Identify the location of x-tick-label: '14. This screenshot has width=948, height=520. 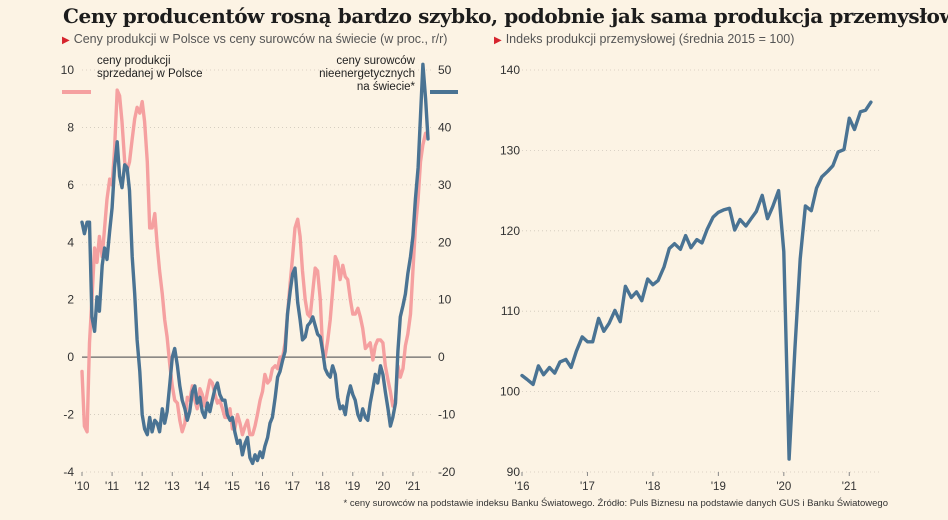
(203, 487).